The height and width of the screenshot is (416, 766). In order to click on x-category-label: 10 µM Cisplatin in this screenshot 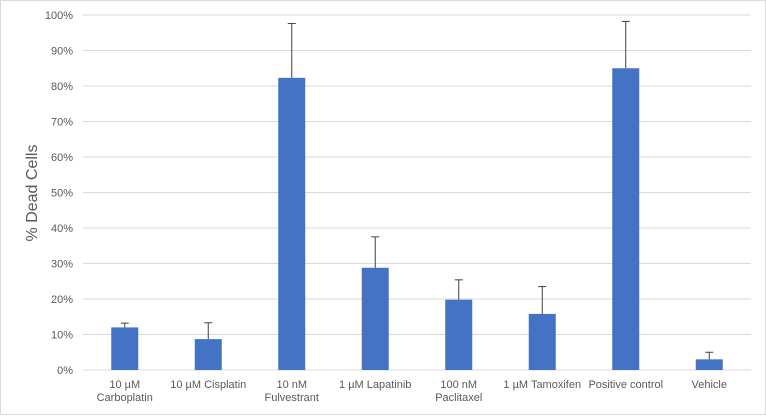, I will do `click(208, 385)`.